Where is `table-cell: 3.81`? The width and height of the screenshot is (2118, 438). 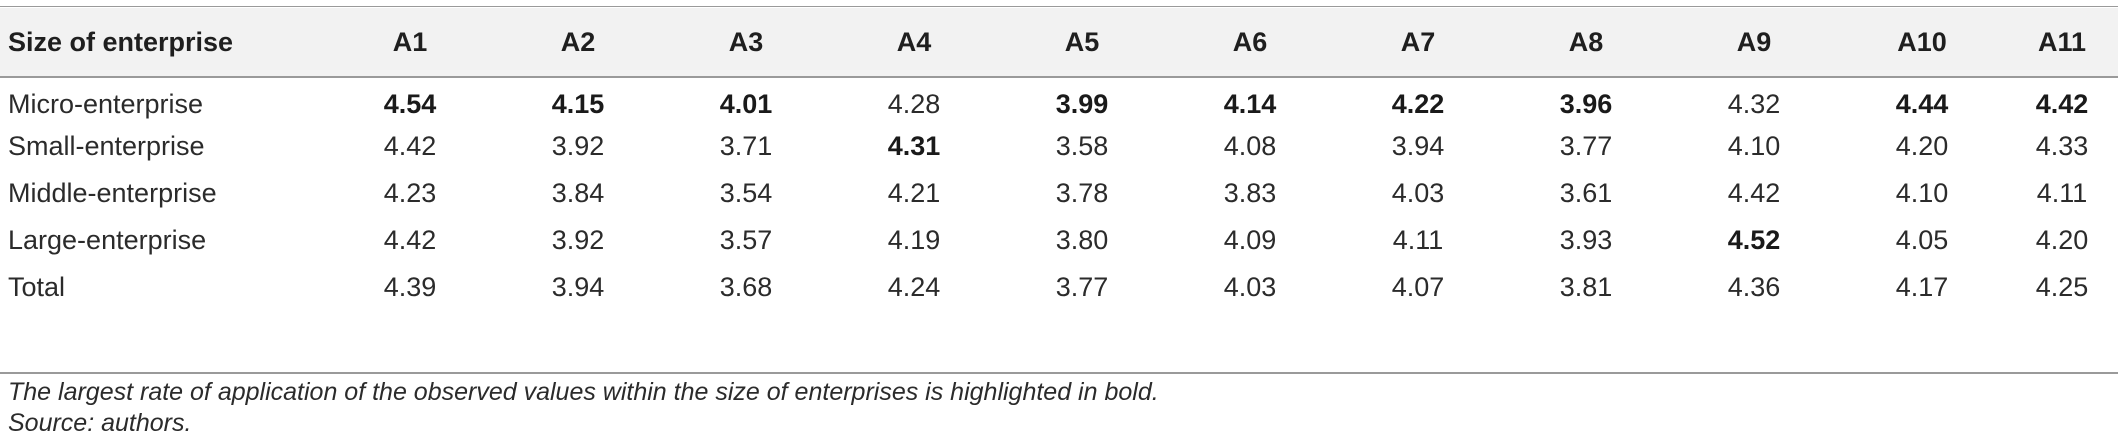
table-cell: 3.81 is located at coordinates (1586, 287).